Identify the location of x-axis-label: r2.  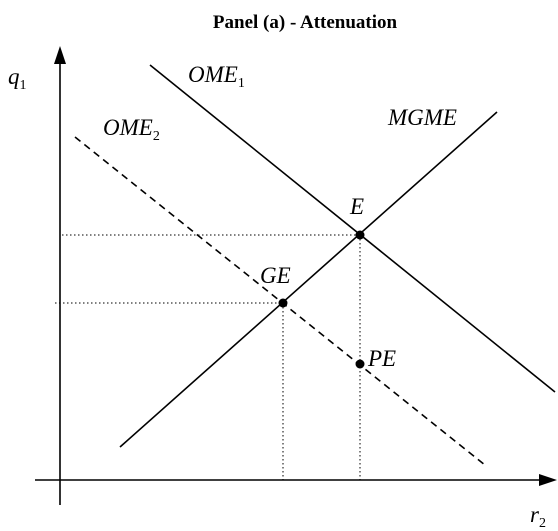
(538, 516).